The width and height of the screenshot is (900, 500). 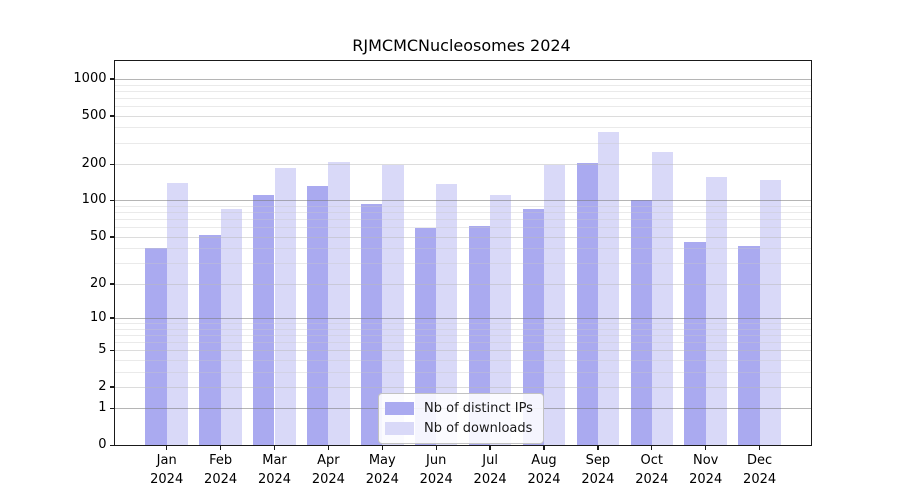 I want to click on x-tick-month: Mar, so click(x=274, y=460).